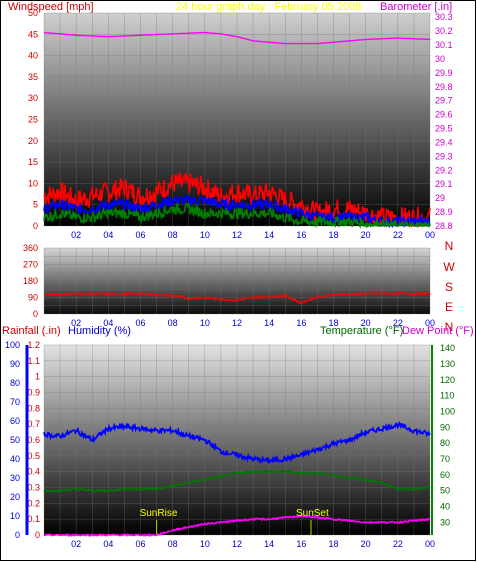 The width and height of the screenshot is (477, 562). Describe the element at coordinates (445, 491) in the screenshot. I see `temperature-y-tick-label: 50` at that location.